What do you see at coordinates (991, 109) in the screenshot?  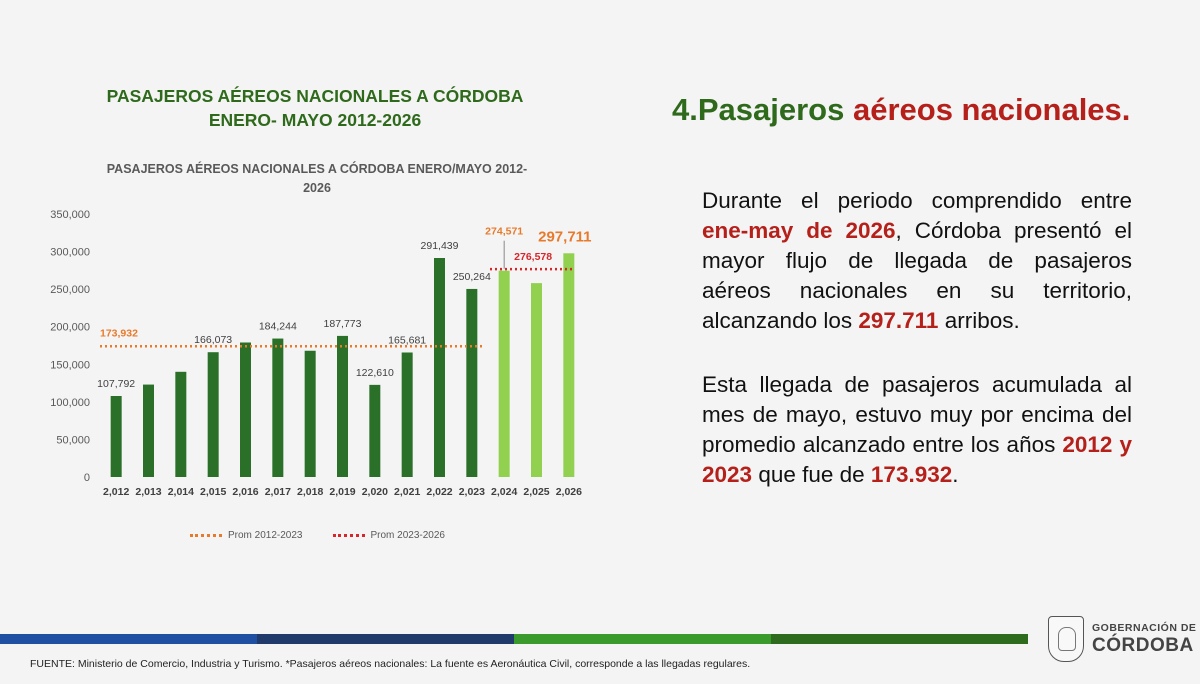 I see `heading-accent: aéreos nacionales.` at bounding box center [991, 109].